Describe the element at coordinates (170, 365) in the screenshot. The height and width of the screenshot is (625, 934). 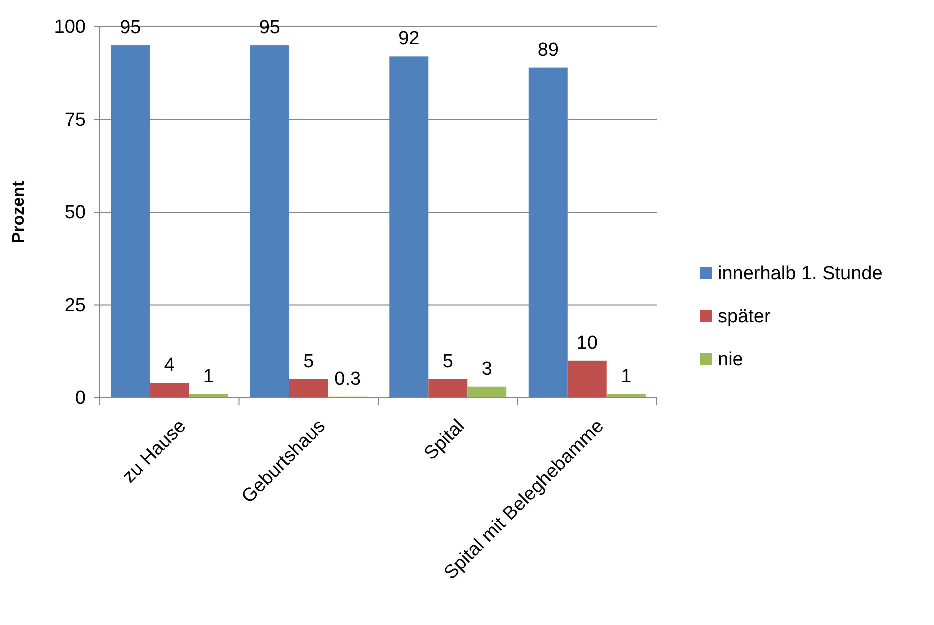
I see `data-label: 4` at that location.